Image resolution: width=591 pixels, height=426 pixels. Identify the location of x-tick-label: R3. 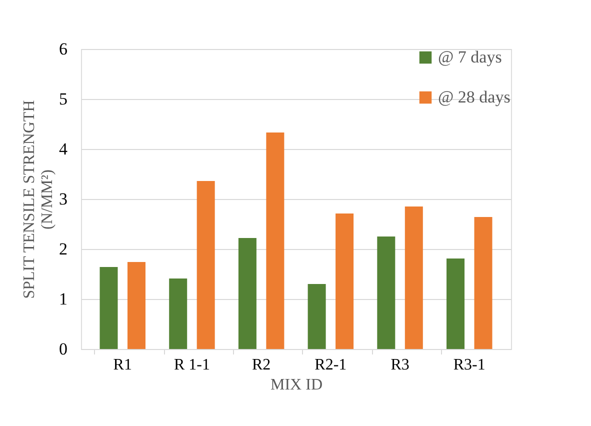
(400, 365).